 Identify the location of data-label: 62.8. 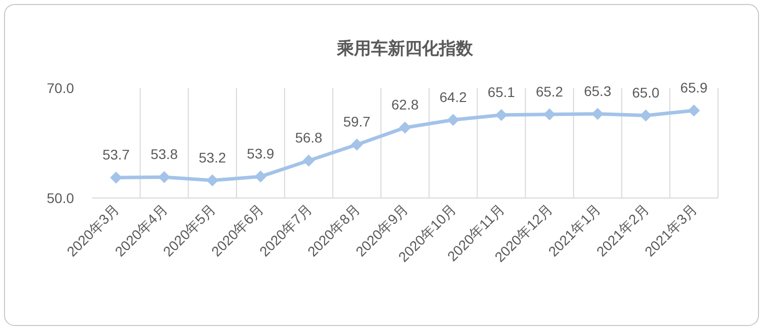
(405, 104).